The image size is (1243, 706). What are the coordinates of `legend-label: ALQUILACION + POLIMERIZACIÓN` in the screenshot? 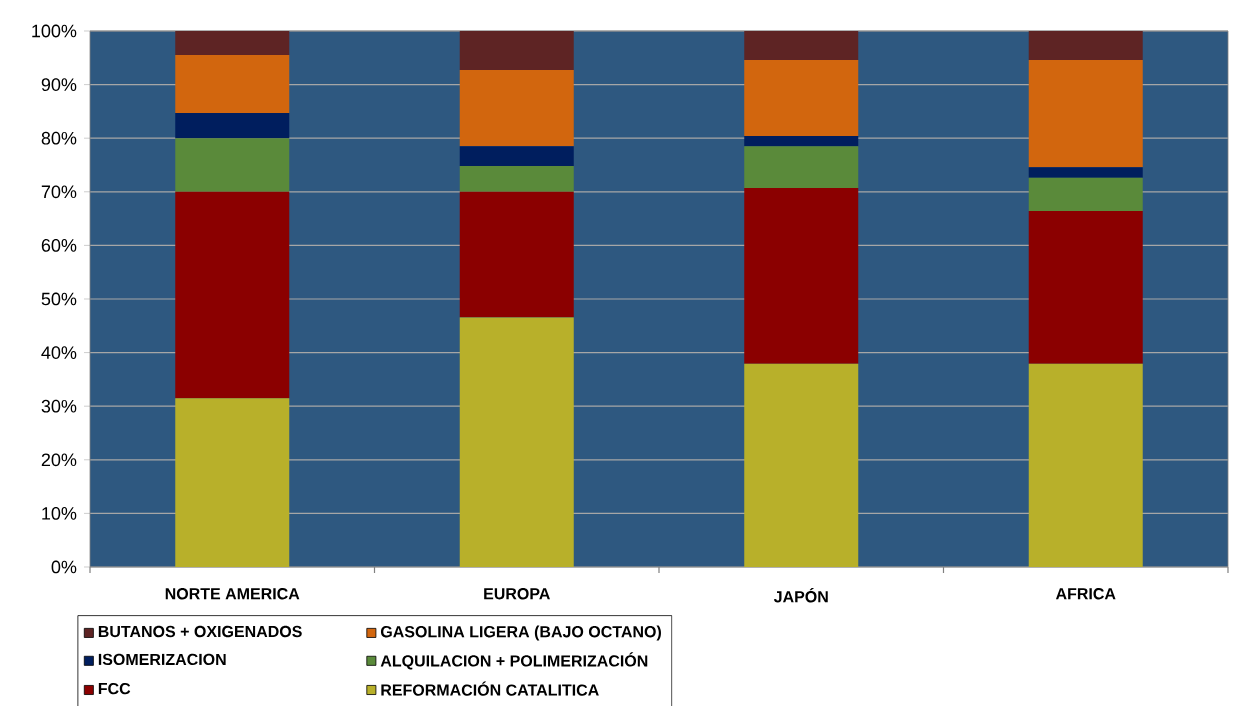 It's located at (514, 661).